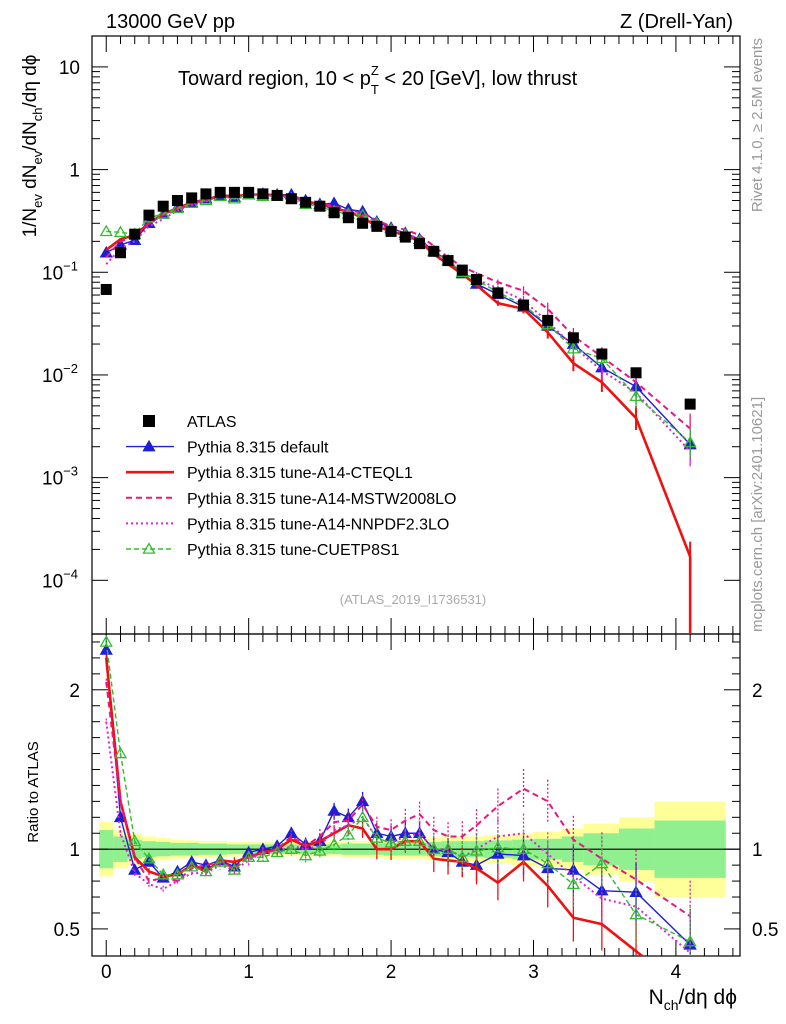 The width and height of the screenshot is (786, 1024). I want to click on label-text: N, so click(656, 997).